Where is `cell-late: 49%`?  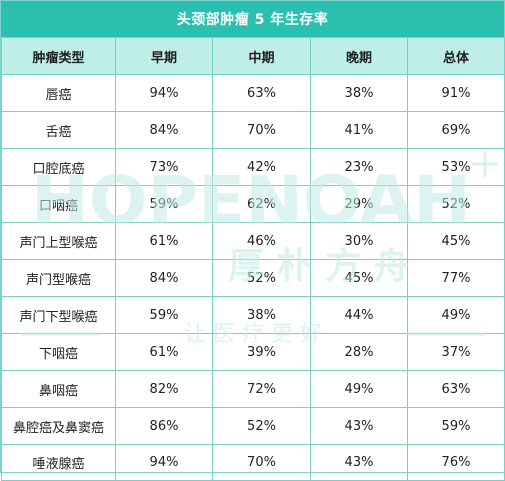
cell-late: 49% is located at coordinates (359, 389).